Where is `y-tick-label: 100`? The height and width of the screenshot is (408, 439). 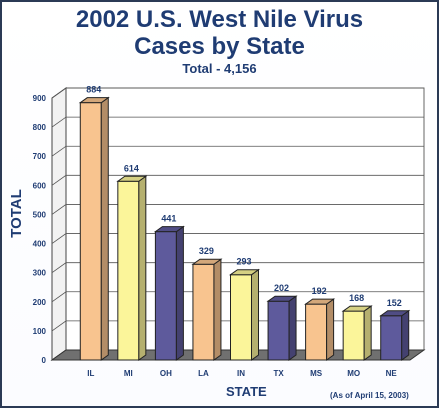 y-tick-label: 100 is located at coordinates (40, 331).